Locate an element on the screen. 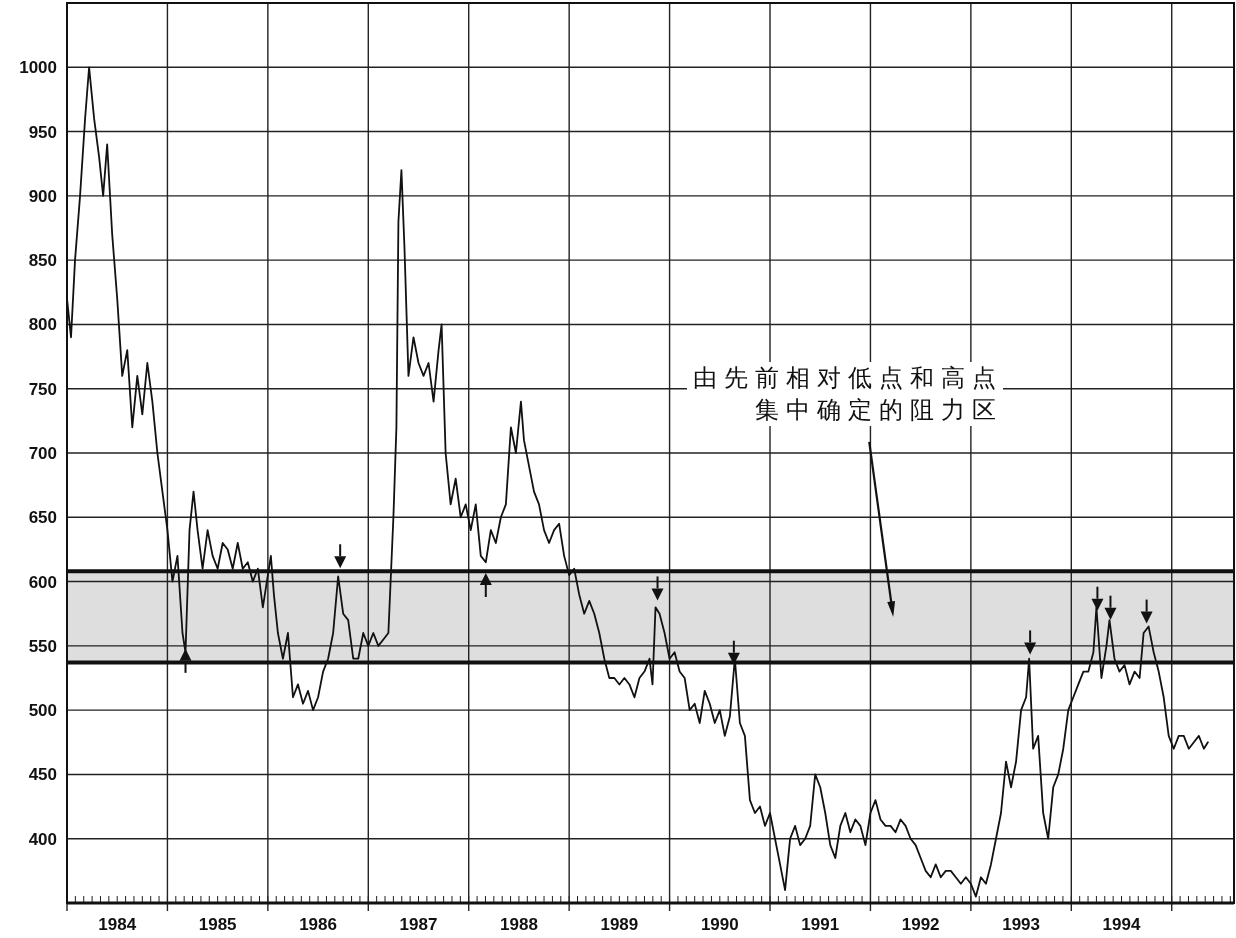 The width and height of the screenshot is (1236, 938). x-tick-label: 1992 is located at coordinates (920, 924).